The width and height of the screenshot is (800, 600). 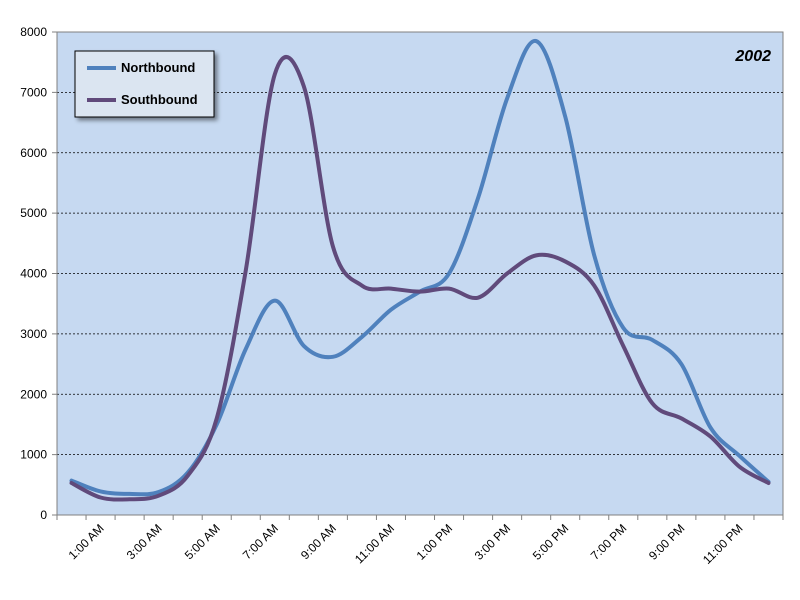 What do you see at coordinates (609, 542) in the screenshot?
I see `x-tick-label: 7:00 PM` at bounding box center [609, 542].